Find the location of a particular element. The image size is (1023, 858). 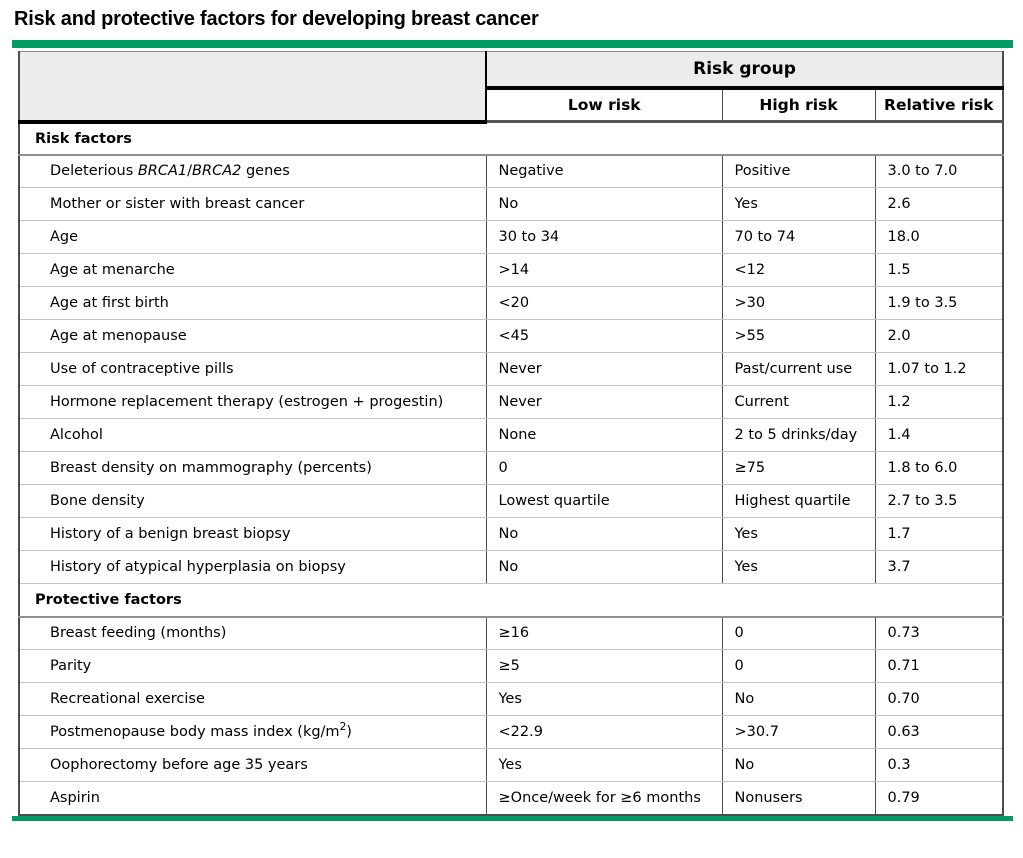

section-label: Risk factors is located at coordinates (511, 138).